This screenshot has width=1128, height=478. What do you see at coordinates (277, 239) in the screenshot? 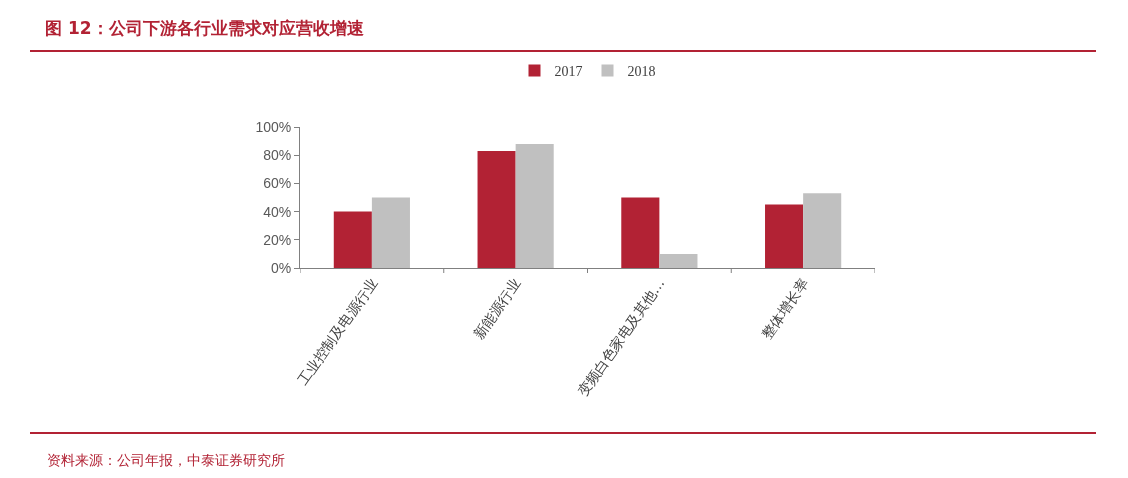
I see `y-tick-label: 20%` at bounding box center [277, 239].